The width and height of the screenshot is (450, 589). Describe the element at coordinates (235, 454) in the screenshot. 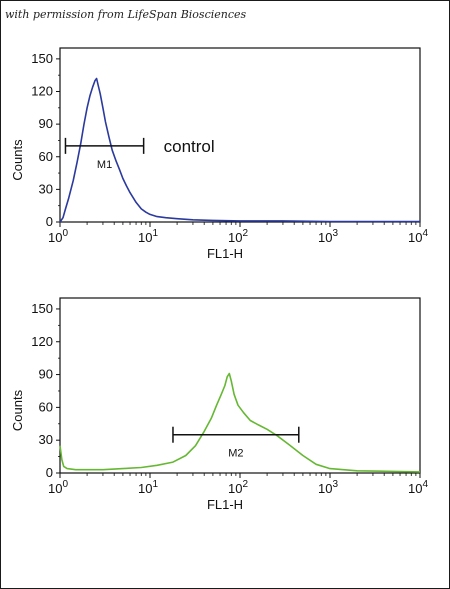

I see `gate-label: M2` at that location.